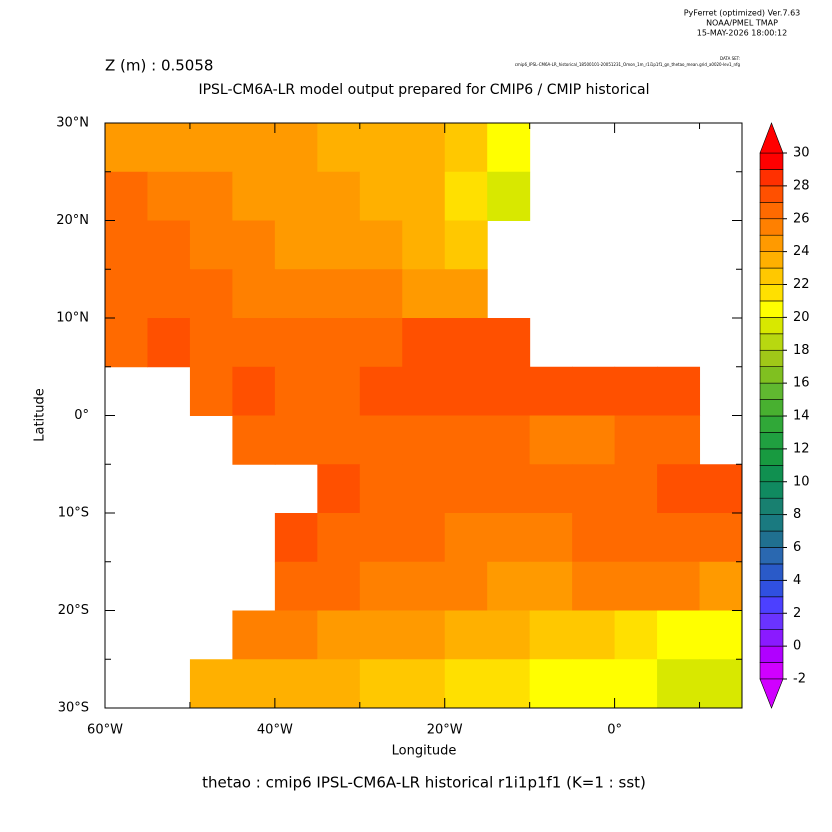  What do you see at coordinates (40, 415) in the screenshot?
I see `y-axis-label: Latitude` at bounding box center [40, 415].